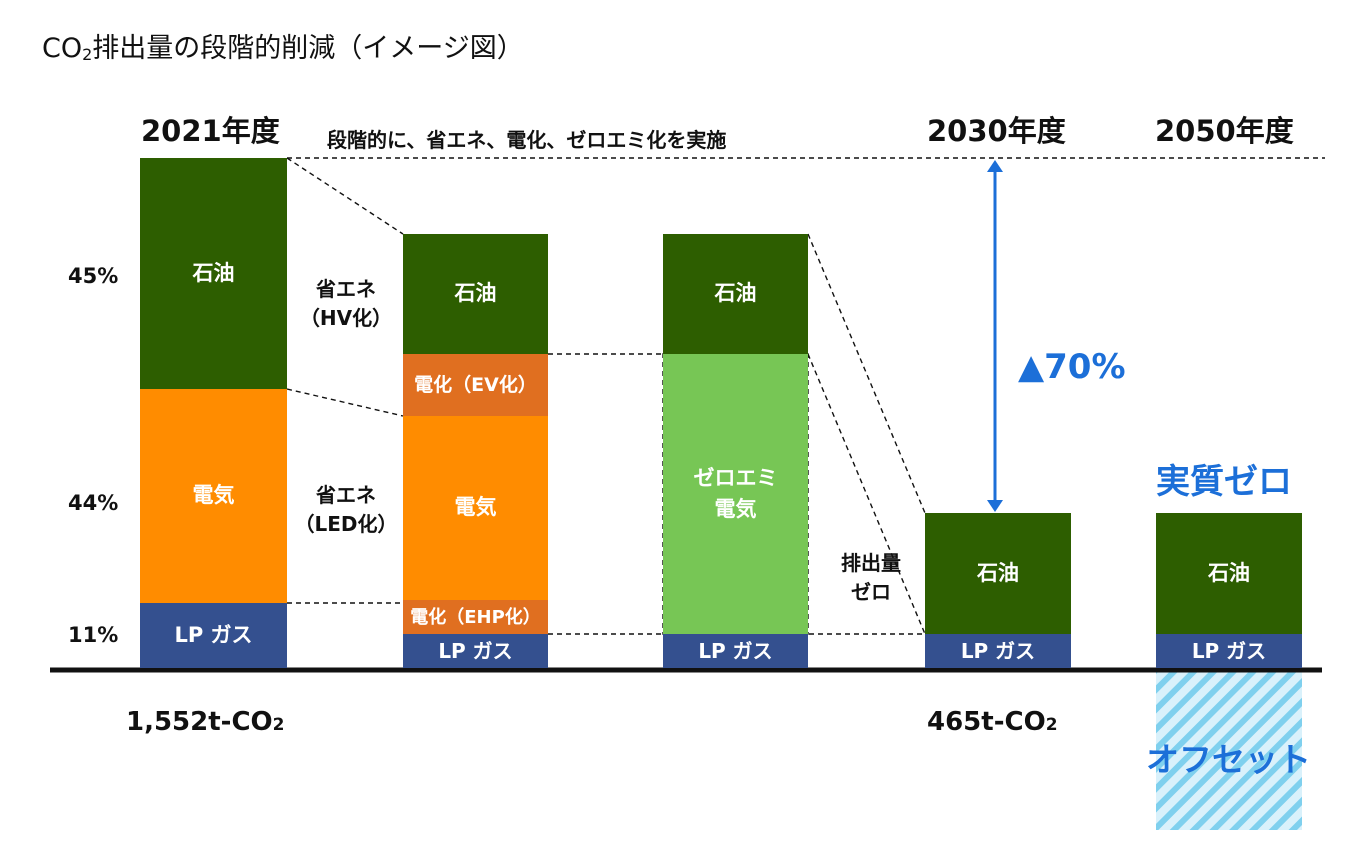 The image size is (1366, 847). What do you see at coordinates (992, 722) in the screenshot?
I see `total-2030: 465t-CO2` at bounding box center [992, 722].